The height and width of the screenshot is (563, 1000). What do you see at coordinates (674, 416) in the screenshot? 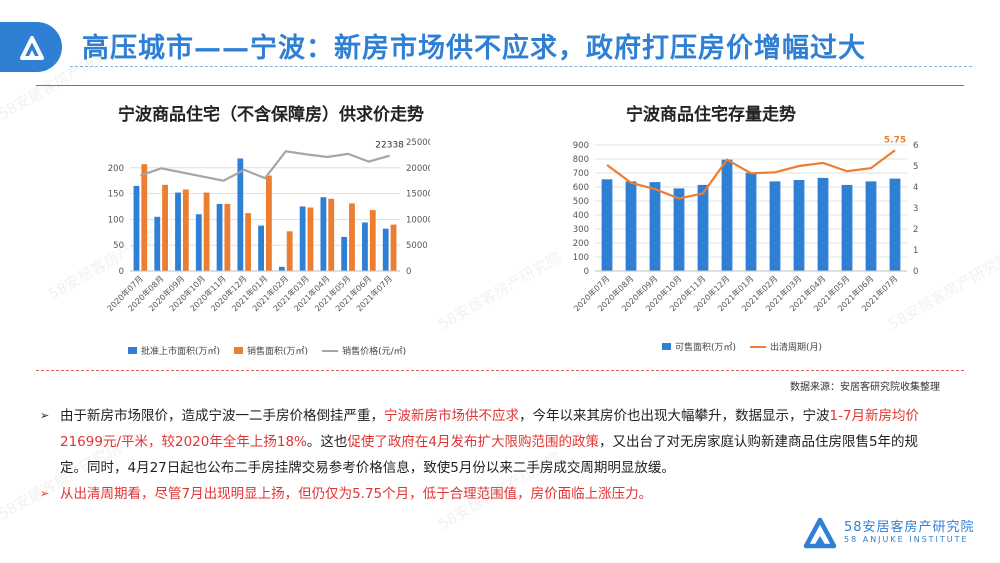
I see `paragraph-text-run: ，今年以来其房价也出现大幅攀升，数据显示，宁波` at bounding box center [674, 416].